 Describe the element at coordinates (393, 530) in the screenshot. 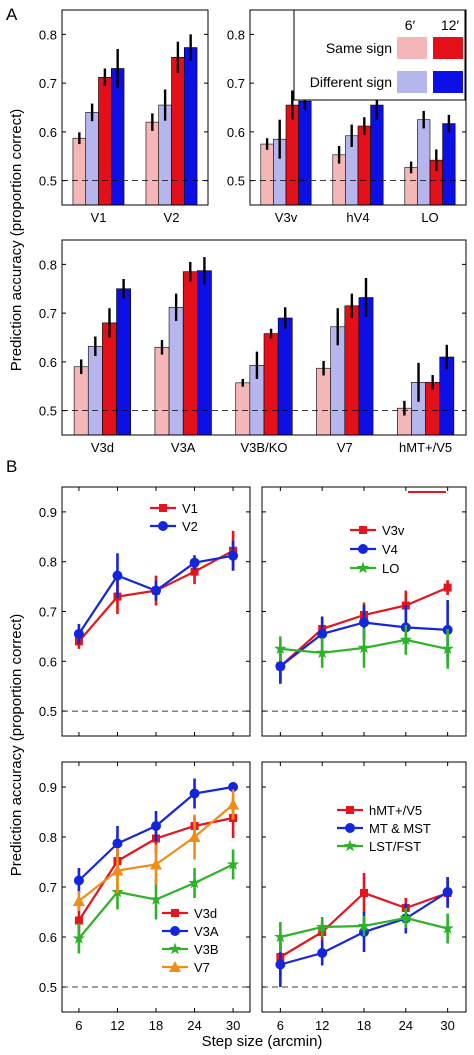

I see `legend-label: V3v` at that location.